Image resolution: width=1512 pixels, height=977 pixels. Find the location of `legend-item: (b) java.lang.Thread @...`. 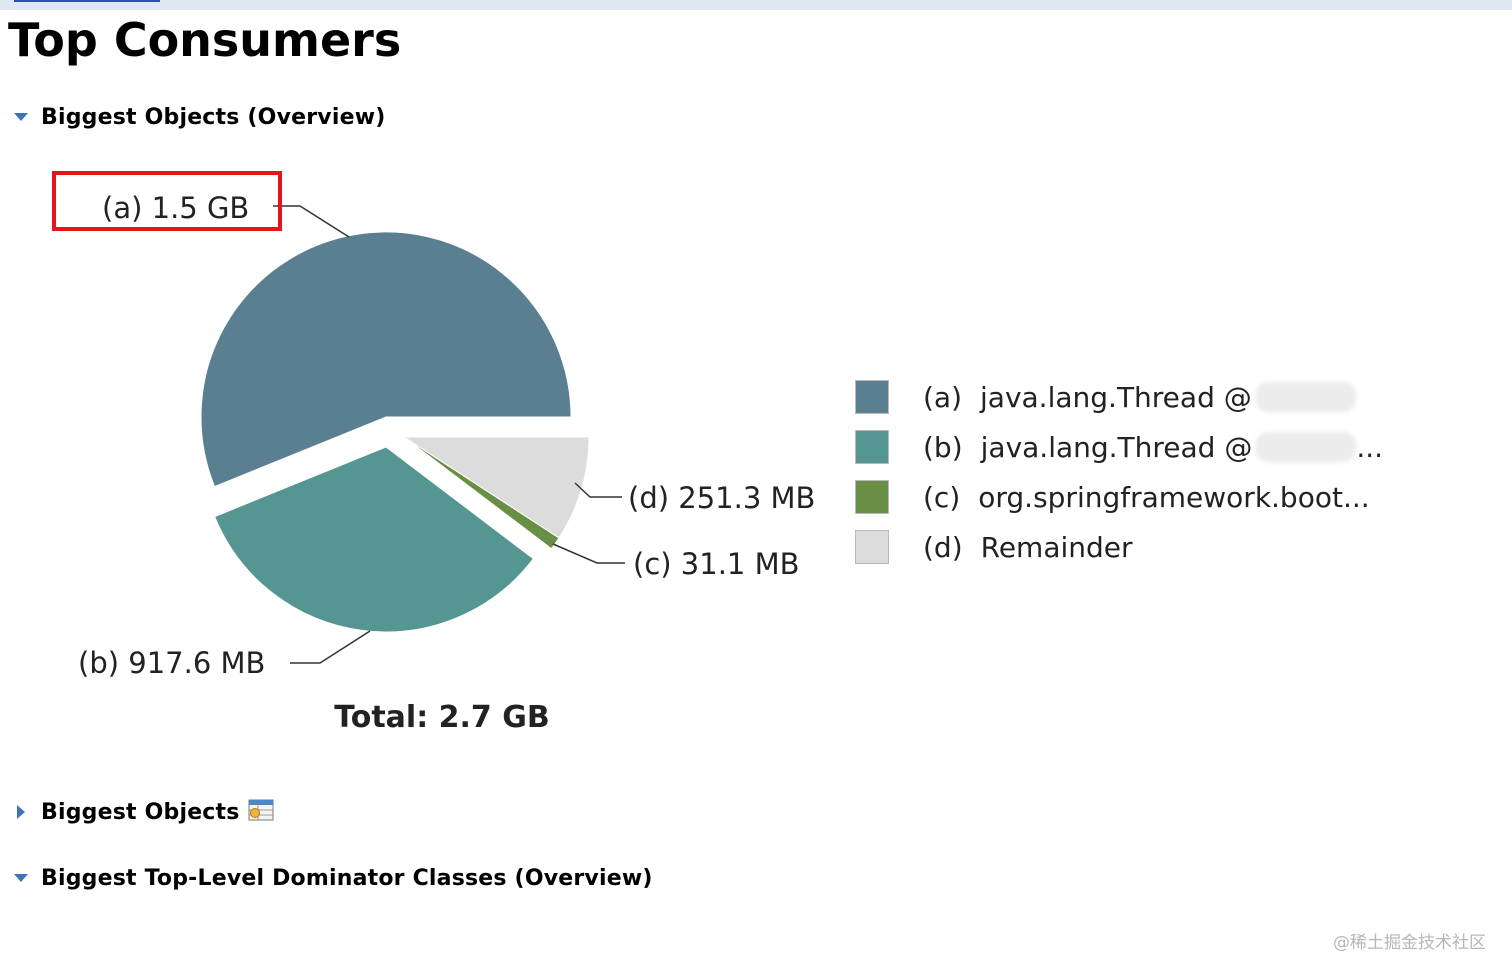

legend-item: (b) java.lang.Thread @... is located at coordinates (1119, 447).